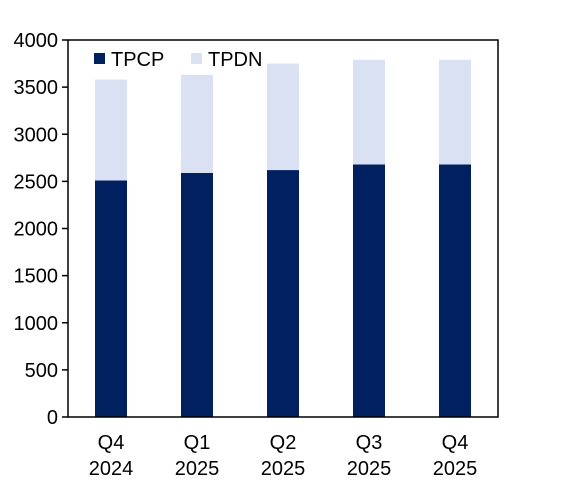 This screenshot has height=495, width=580. Describe the element at coordinates (178, 60) in the screenshot. I see `legend: TPCP TPDN` at that location.